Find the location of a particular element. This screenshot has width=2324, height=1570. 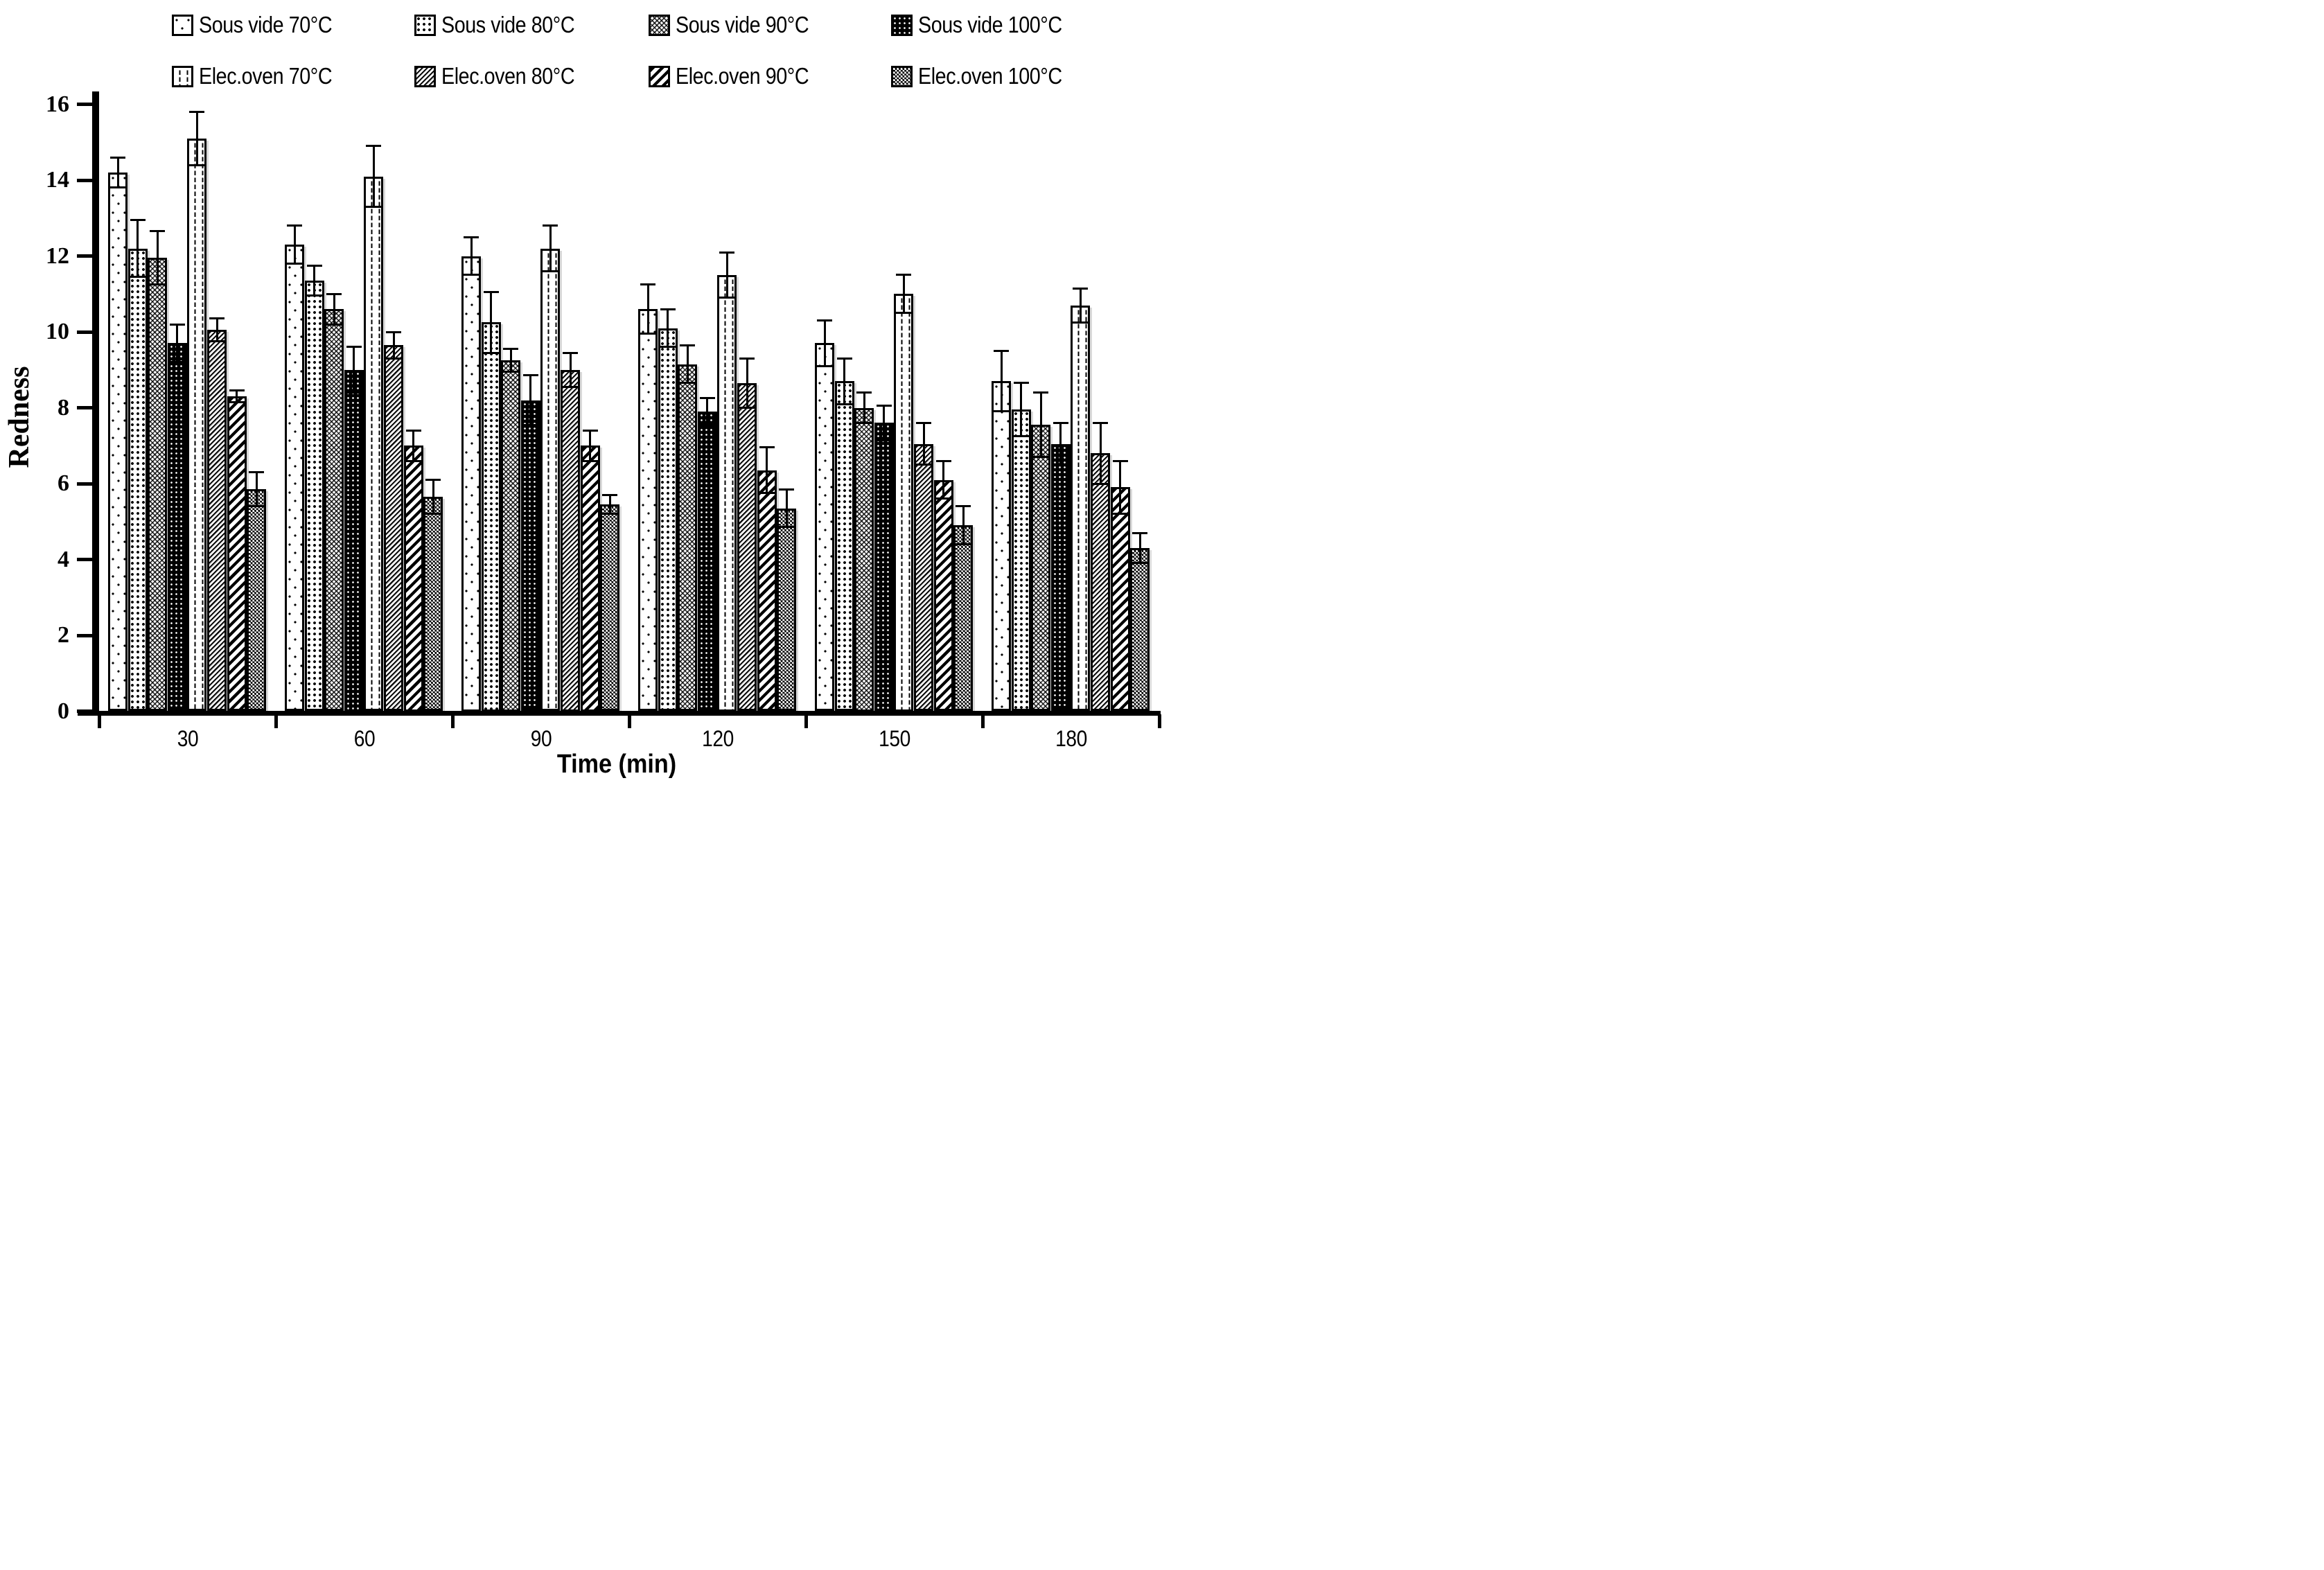

x-tick-label: 120 is located at coordinates (717, 738).